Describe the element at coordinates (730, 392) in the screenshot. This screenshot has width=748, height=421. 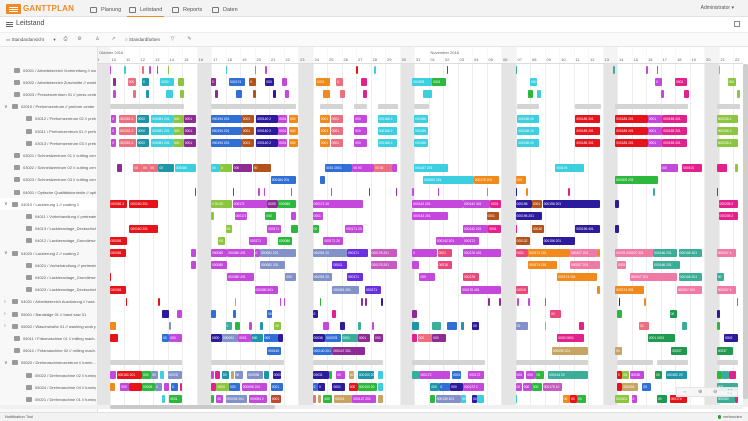
I see `fullscreen-icon: ⛶` at that location.